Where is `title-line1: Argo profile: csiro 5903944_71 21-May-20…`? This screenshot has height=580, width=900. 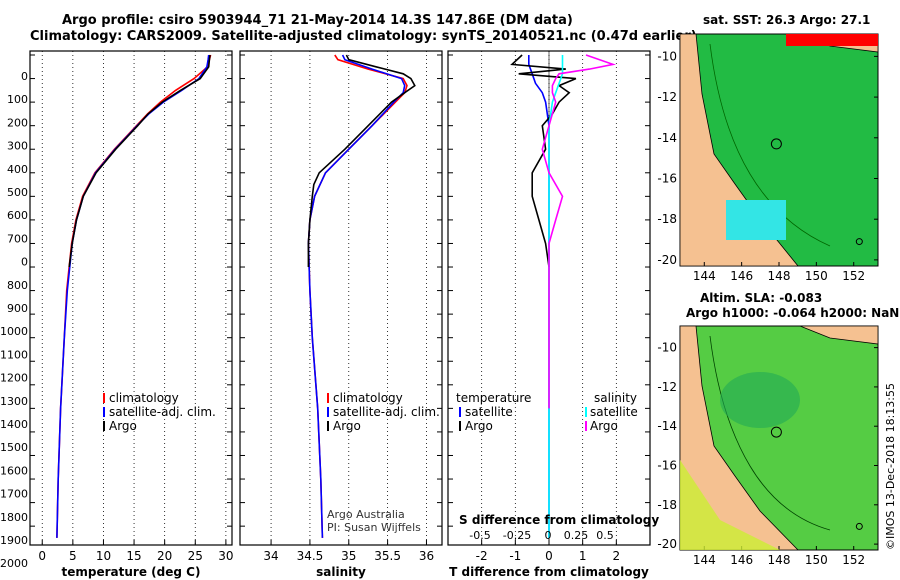
title-line1: Argo profile: csiro 5903944_71 21-May-20… is located at coordinates (317, 20).